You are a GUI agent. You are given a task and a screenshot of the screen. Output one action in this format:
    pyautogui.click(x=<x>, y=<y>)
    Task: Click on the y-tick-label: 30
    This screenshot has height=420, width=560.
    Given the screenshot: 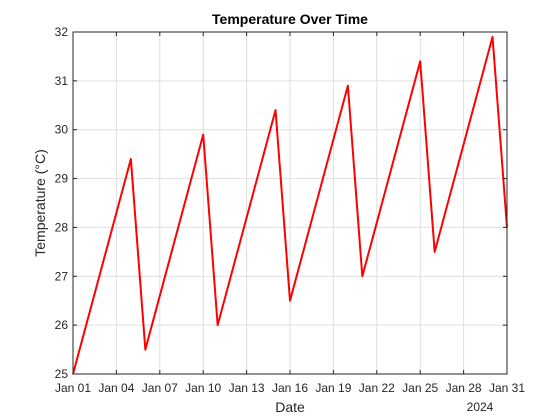 What is the action you would take?
    pyautogui.click(x=62, y=130)
    